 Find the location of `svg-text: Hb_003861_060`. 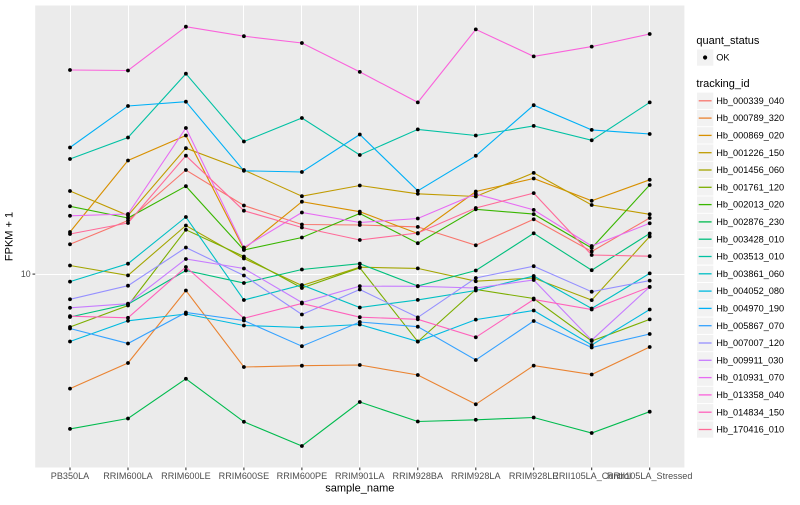

svg-text: Hb_003861_060 is located at coordinates (750, 274).